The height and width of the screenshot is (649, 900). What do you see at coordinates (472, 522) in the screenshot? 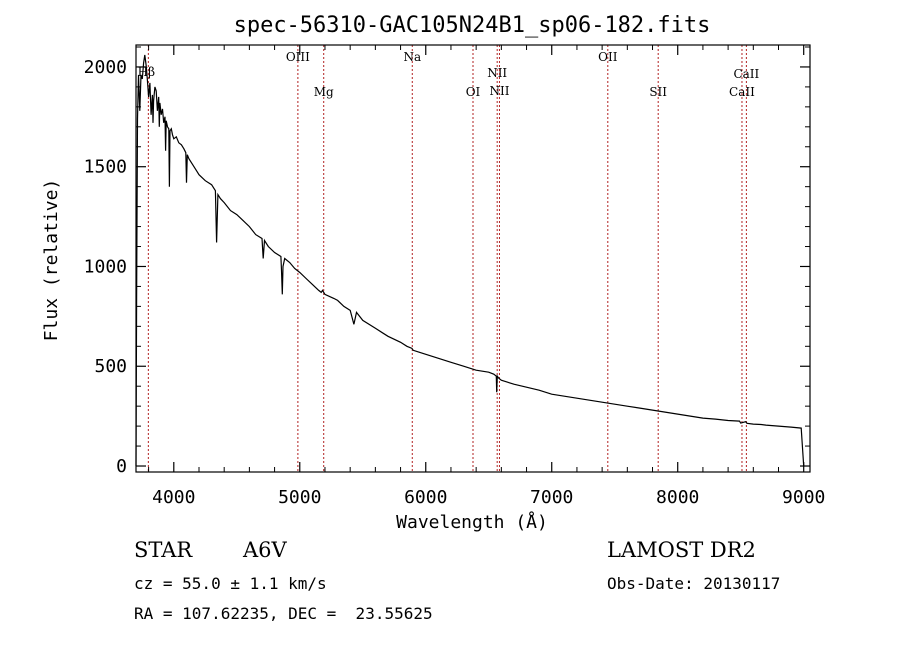
I see `x-axis-label: Wavelength (Å)` at bounding box center [472, 522].